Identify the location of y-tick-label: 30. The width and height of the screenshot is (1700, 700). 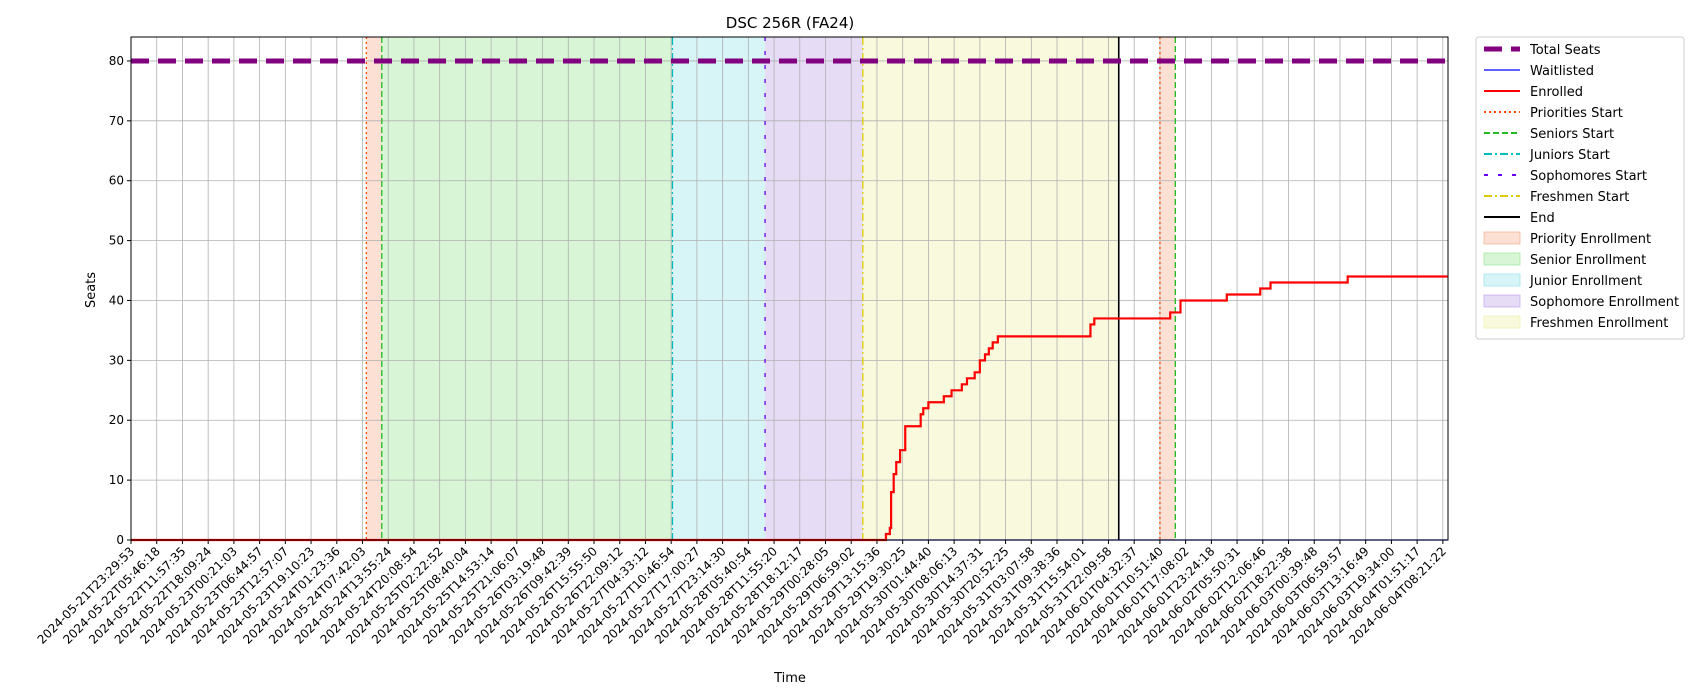
(116, 360).